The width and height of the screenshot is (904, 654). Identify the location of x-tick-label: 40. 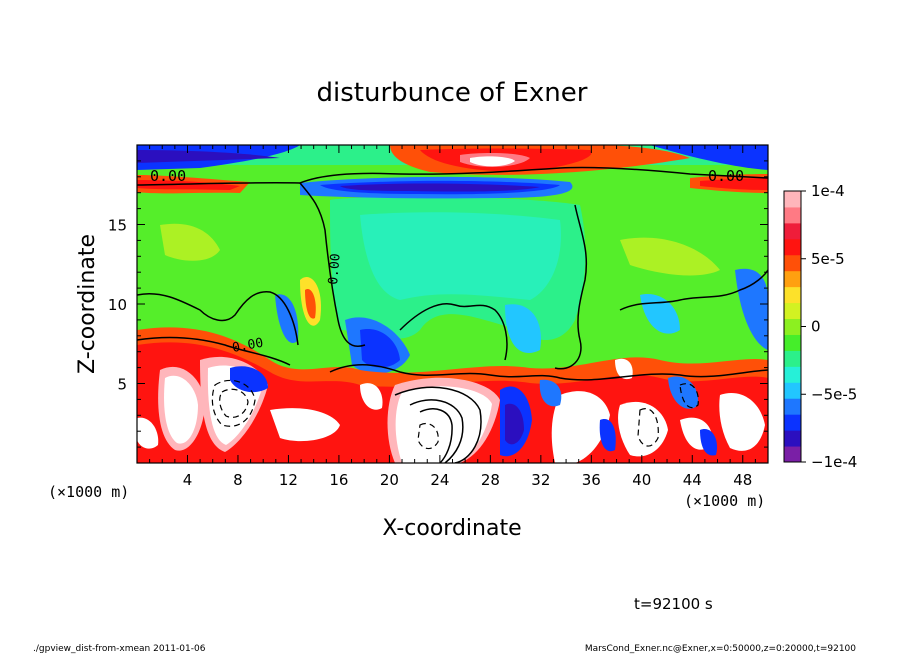
(641, 480).